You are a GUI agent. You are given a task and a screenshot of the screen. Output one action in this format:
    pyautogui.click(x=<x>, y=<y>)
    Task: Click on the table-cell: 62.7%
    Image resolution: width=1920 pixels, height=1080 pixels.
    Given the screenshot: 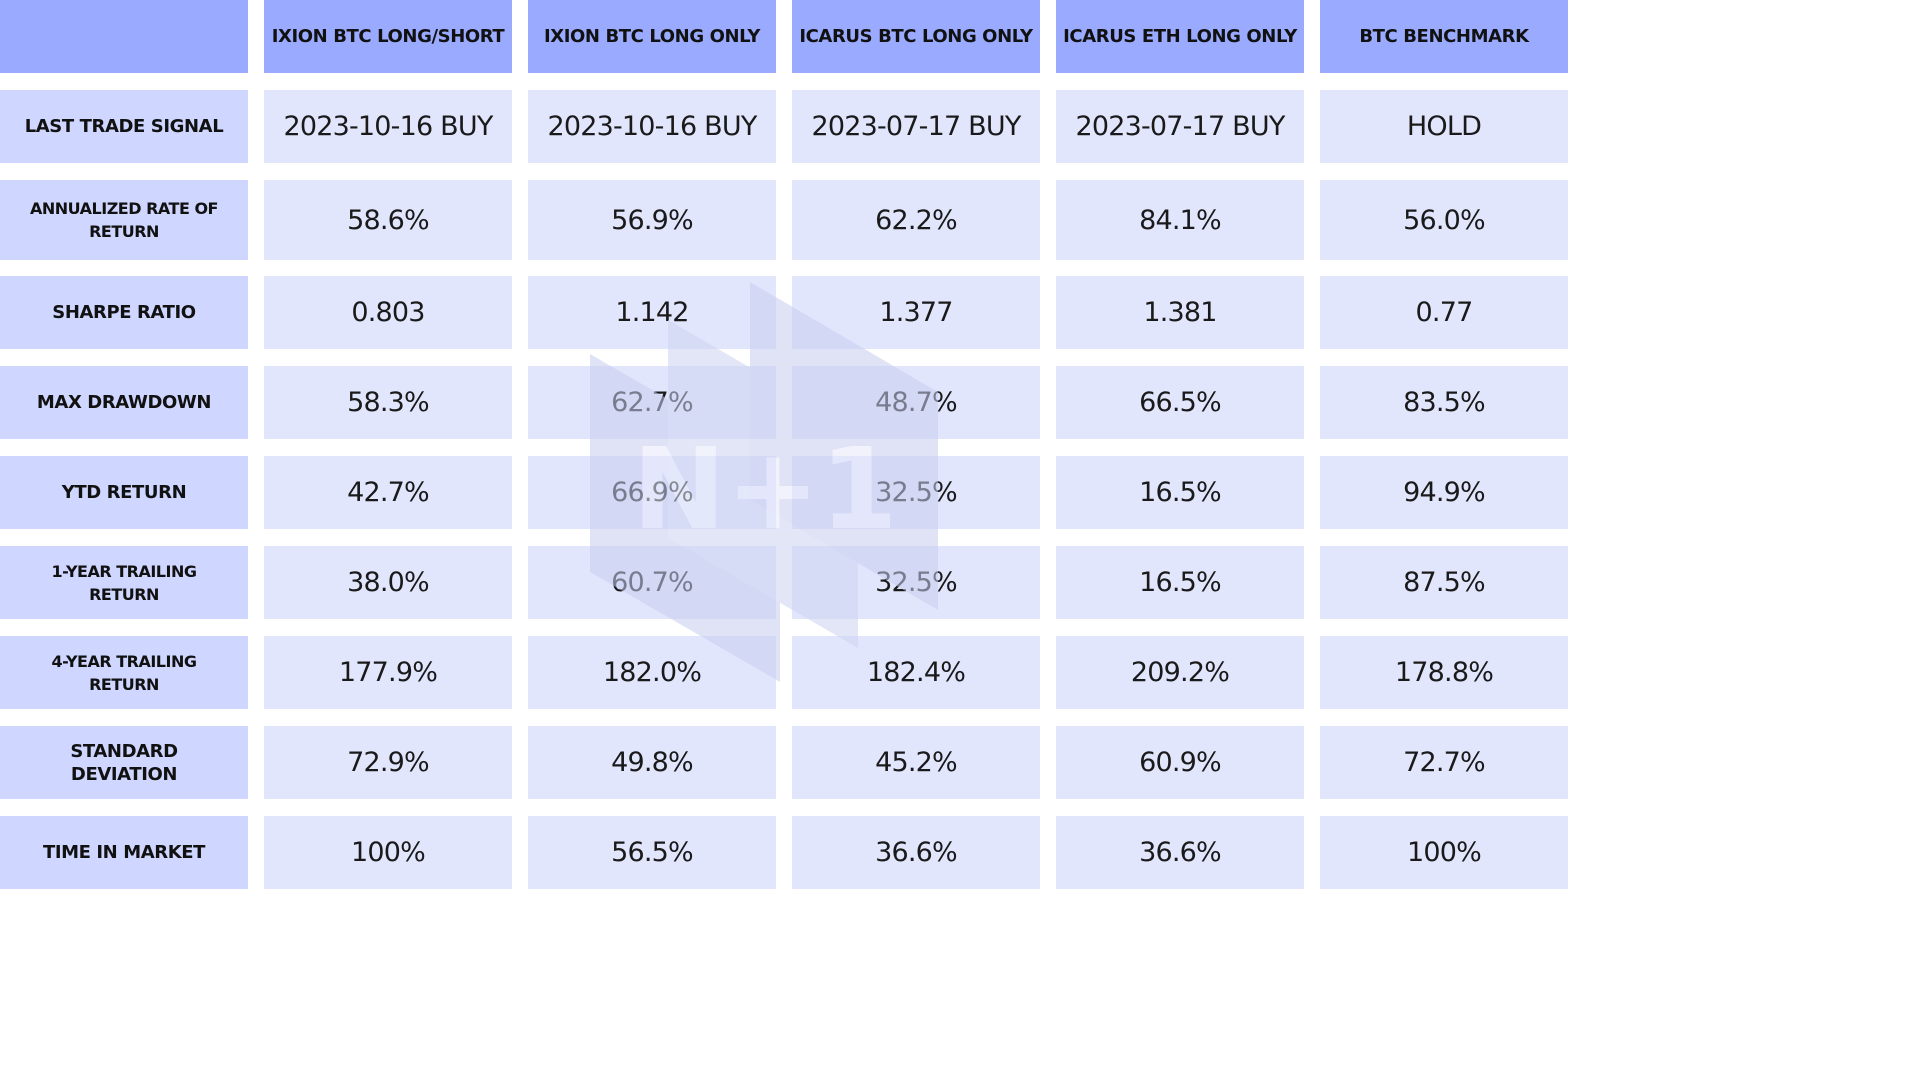 What is the action you would take?
    pyautogui.click(x=652, y=402)
    